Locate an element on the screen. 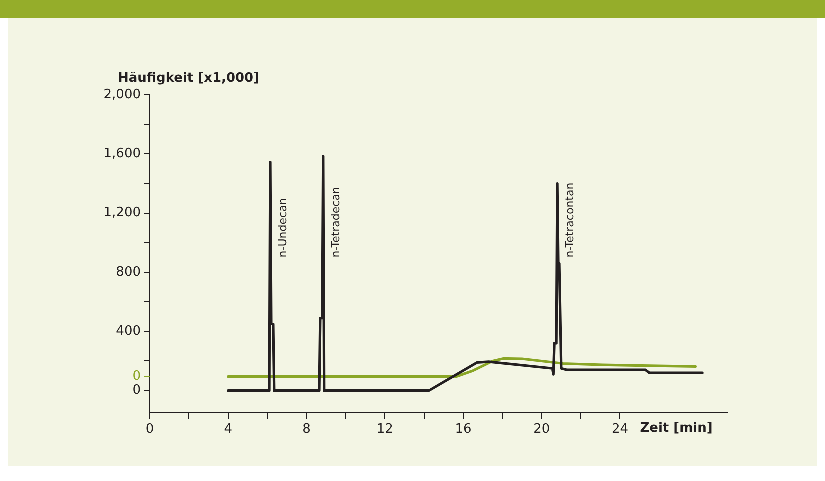 The image size is (825, 481). x-tick-label: 12 is located at coordinates (385, 430).